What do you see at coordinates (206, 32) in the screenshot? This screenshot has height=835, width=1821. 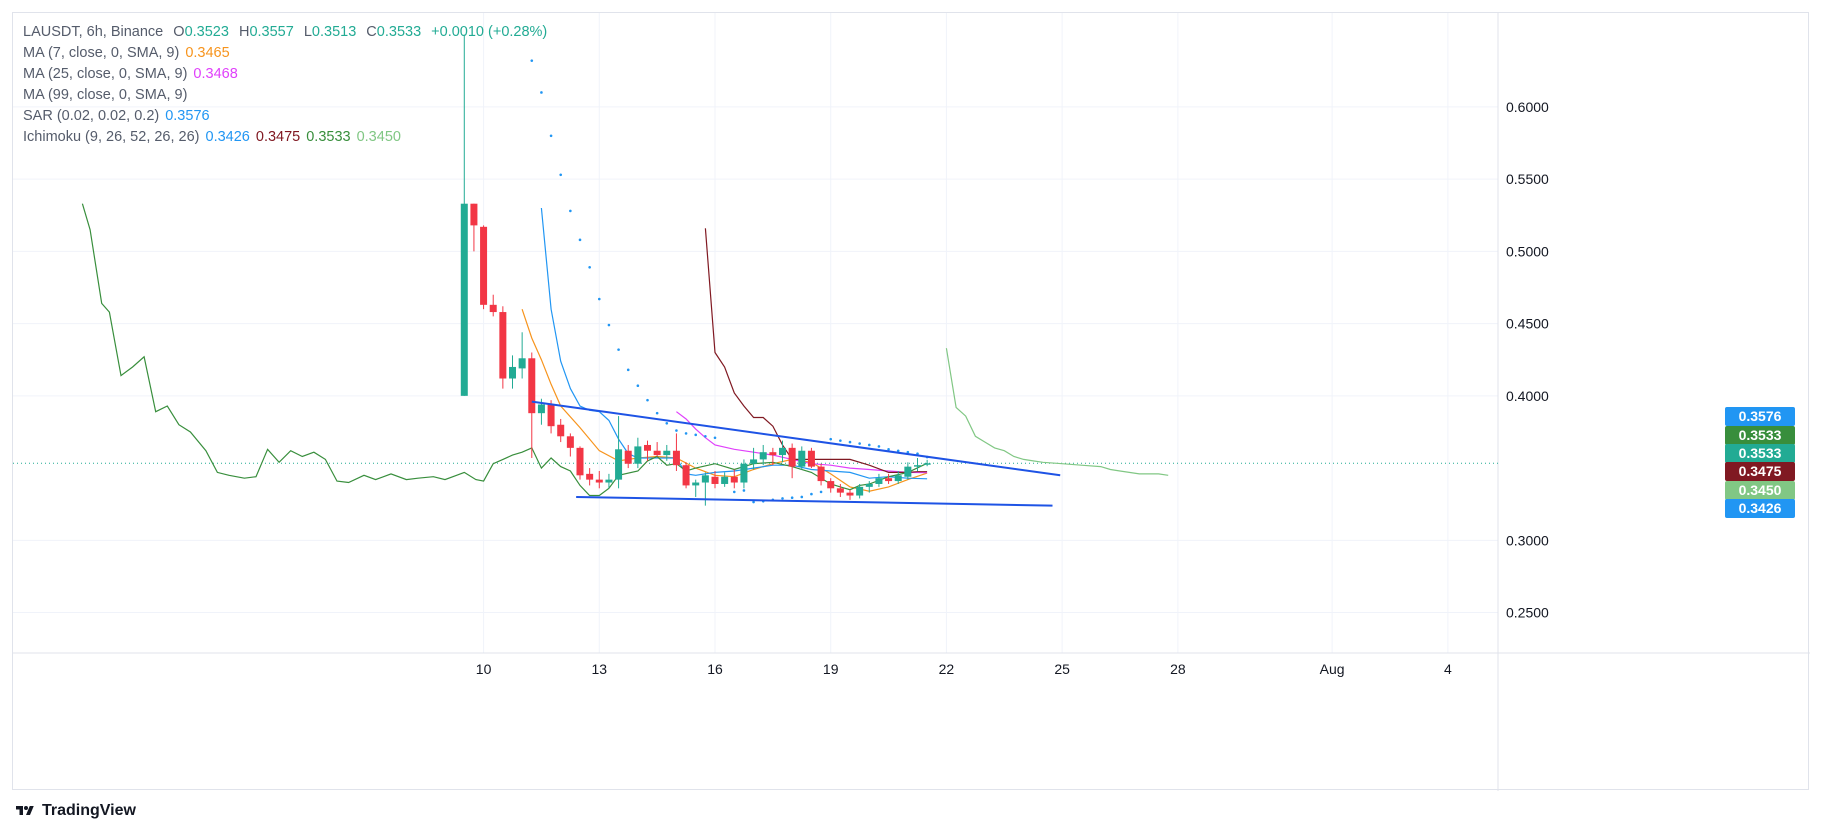 I see `open-value: 0.3523` at bounding box center [206, 32].